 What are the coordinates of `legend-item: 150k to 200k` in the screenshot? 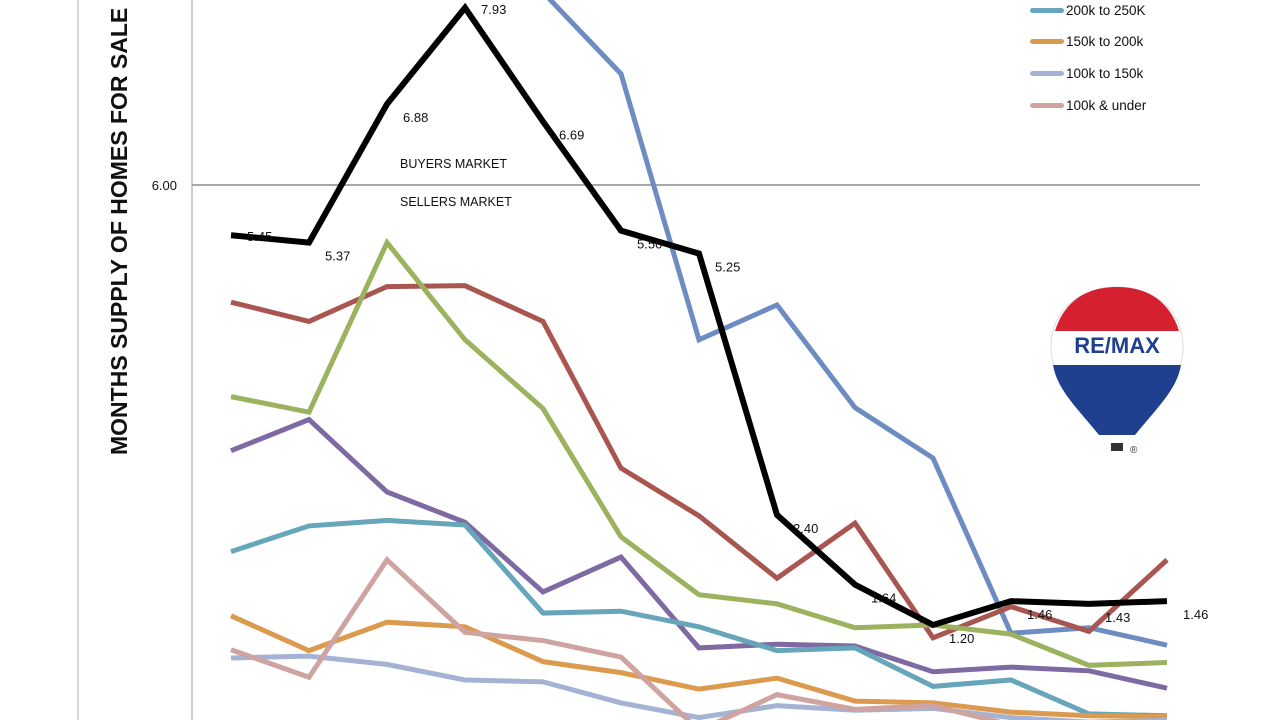 It's located at (1086, 41).